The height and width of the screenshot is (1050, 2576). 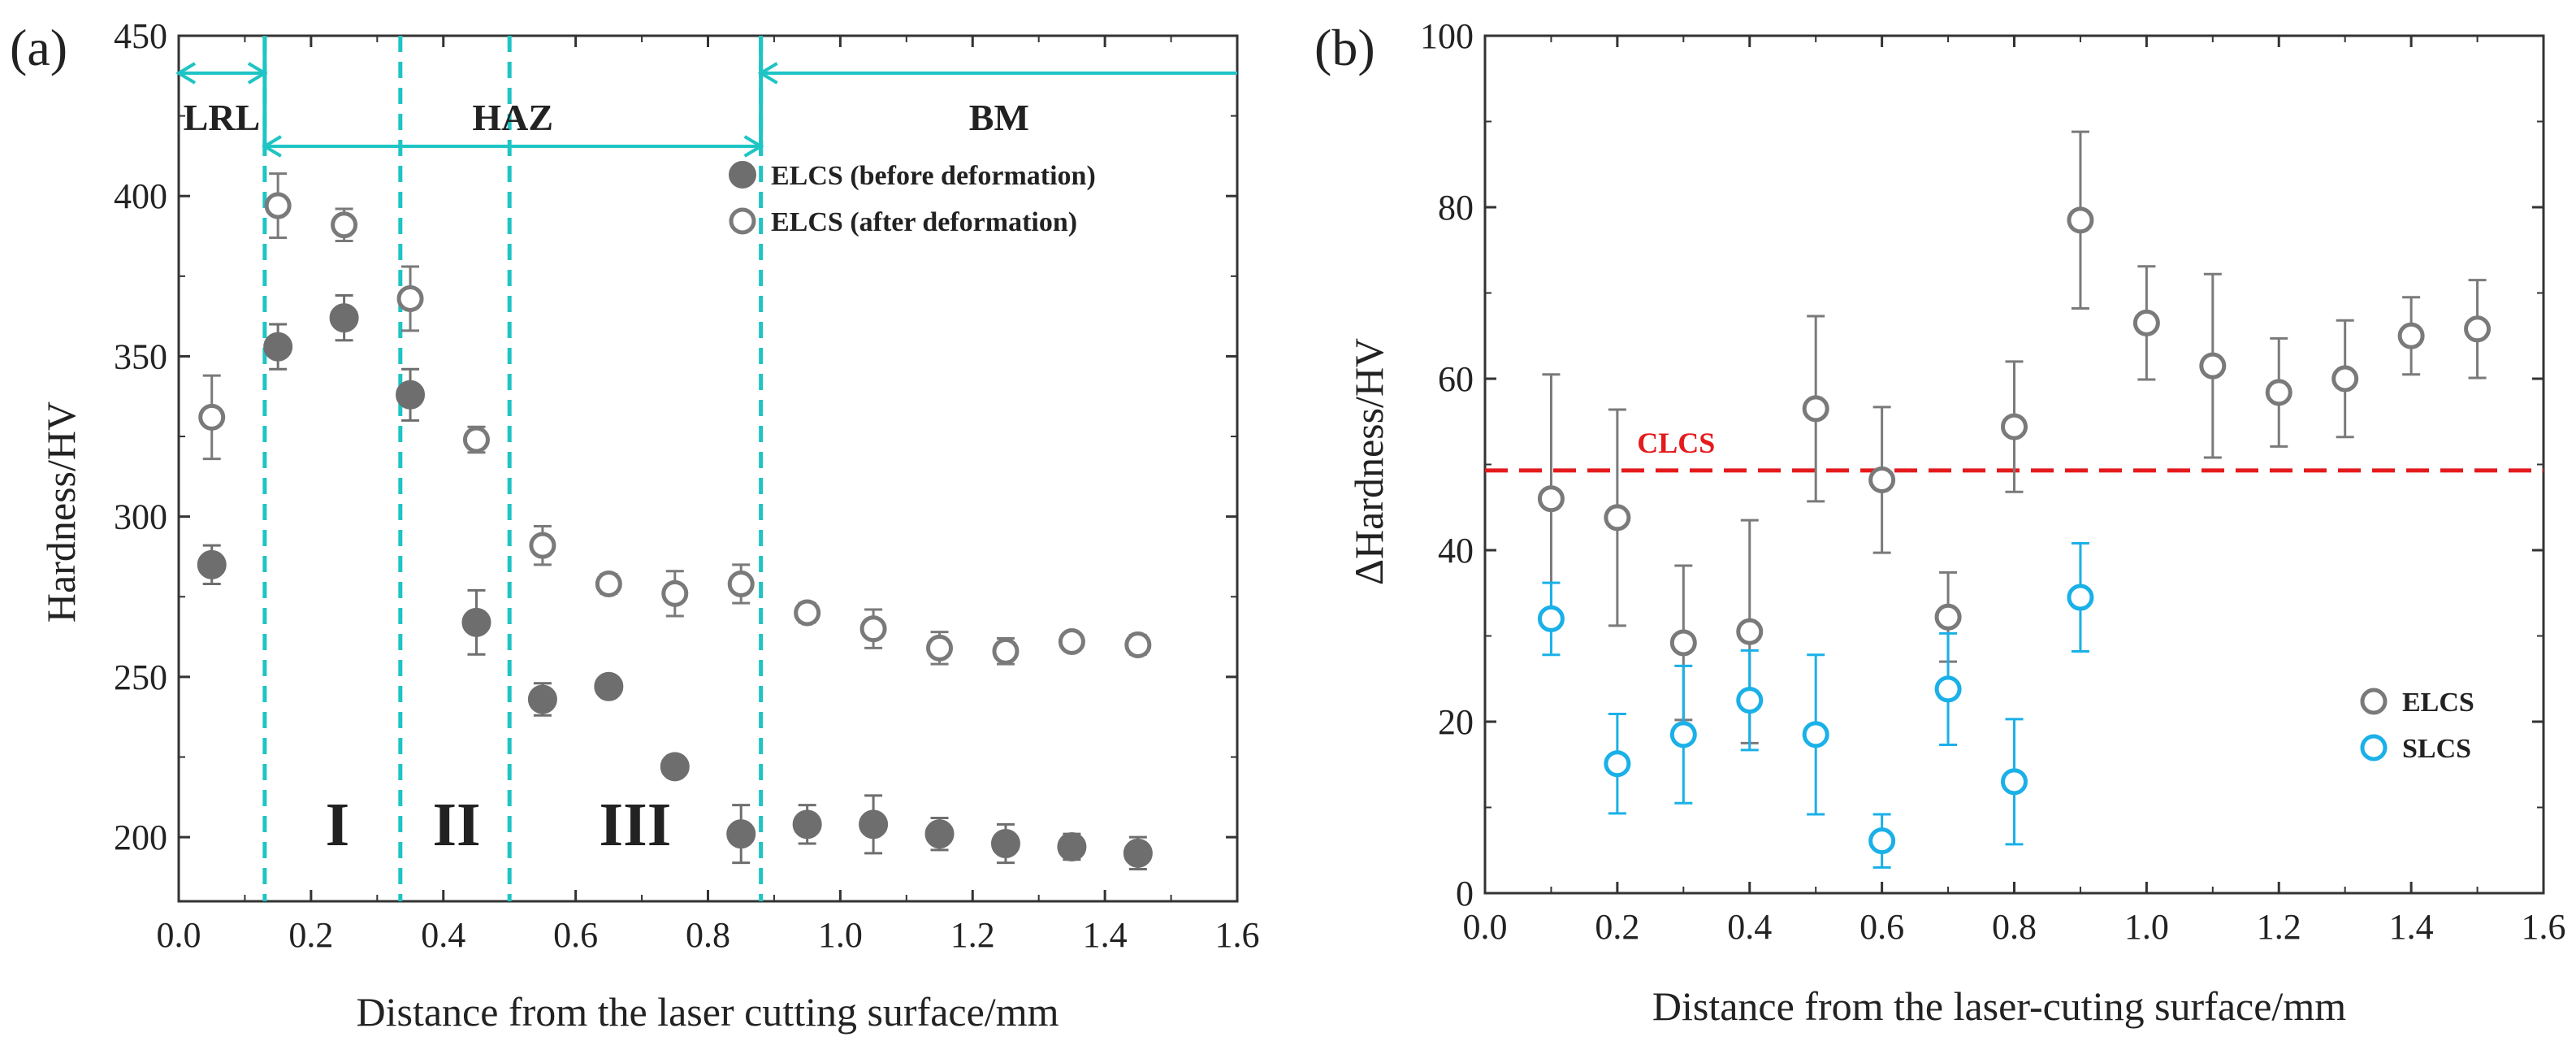 I want to click on panel-a-y-tick-label: 350, so click(x=140, y=356).